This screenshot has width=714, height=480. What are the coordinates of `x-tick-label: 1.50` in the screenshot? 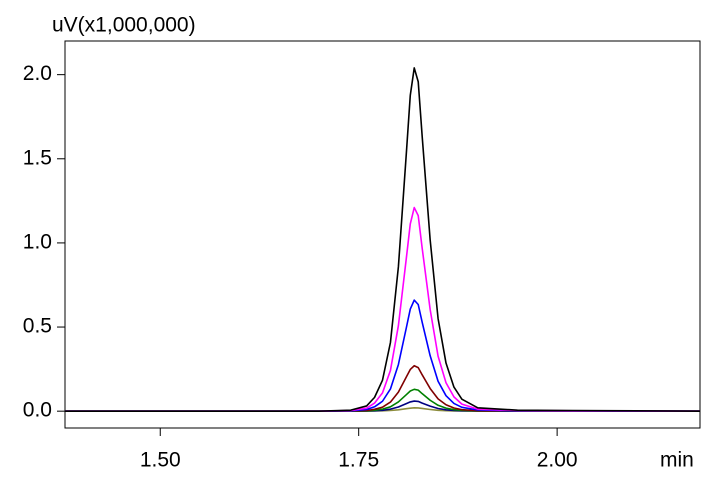 It's located at (160, 460).